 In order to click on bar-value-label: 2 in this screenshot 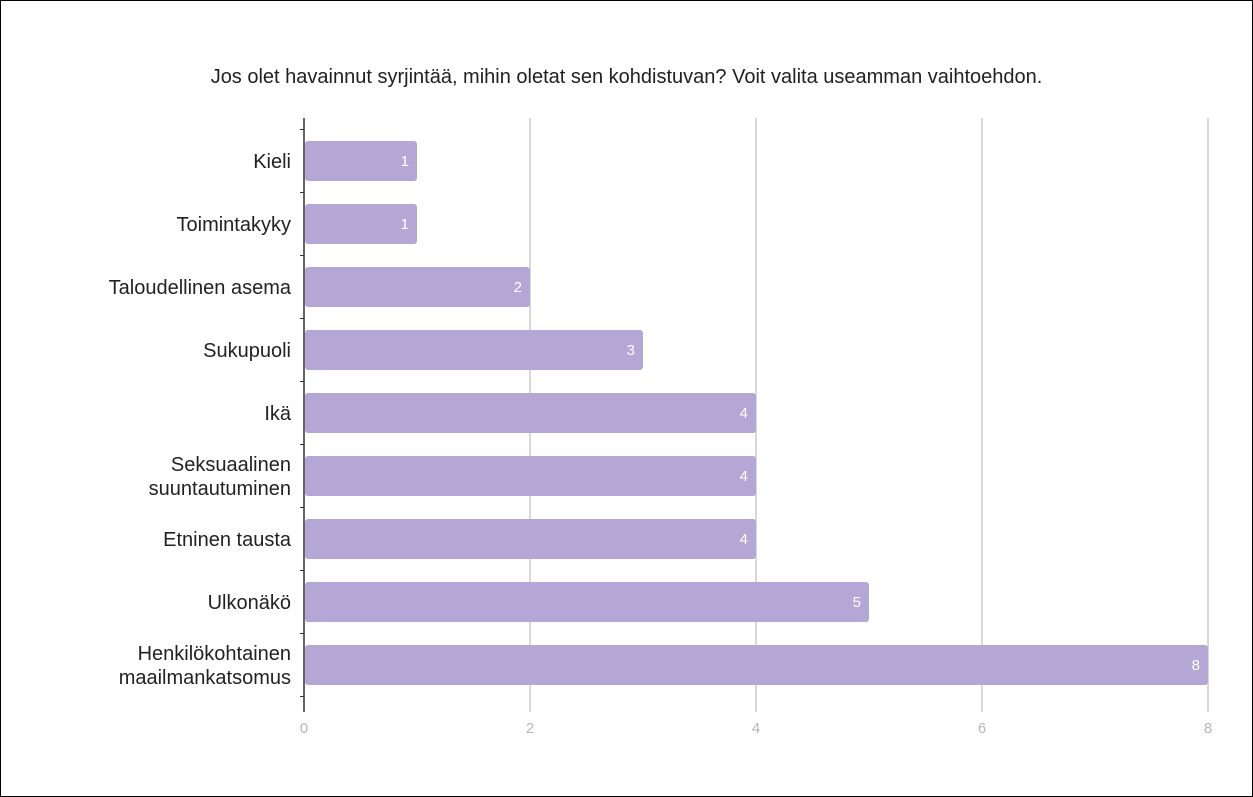, I will do `click(518, 287)`.